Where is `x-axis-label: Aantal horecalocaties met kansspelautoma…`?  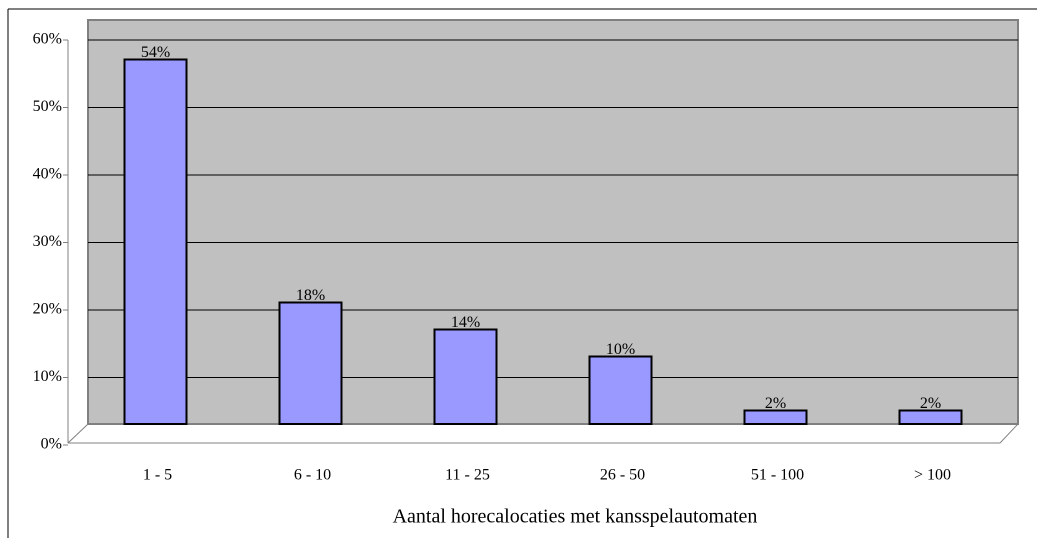
x-axis-label: Aantal horecalocaties met kansspelautoma… is located at coordinates (575, 517).